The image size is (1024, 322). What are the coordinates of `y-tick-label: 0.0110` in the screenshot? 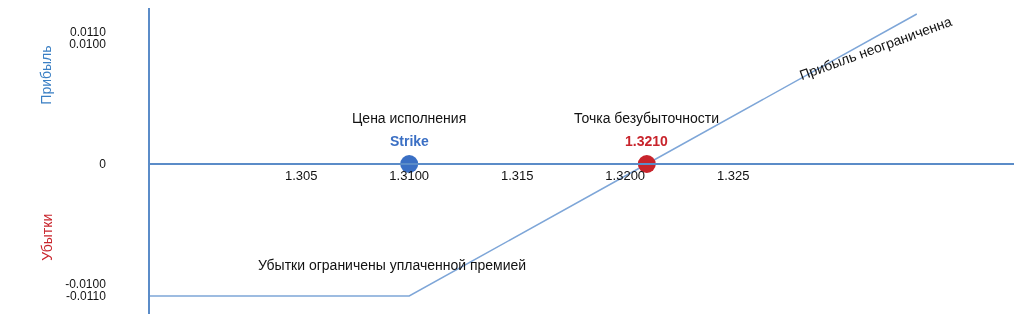 It's located at (88, 32).